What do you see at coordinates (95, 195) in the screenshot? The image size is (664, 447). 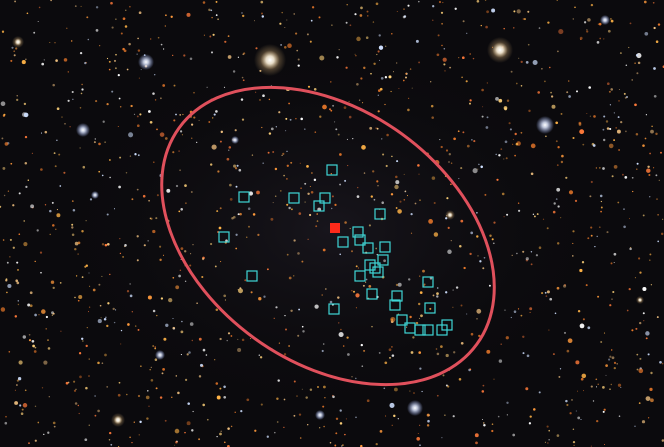 I see `bright-star` at bounding box center [95, 195].